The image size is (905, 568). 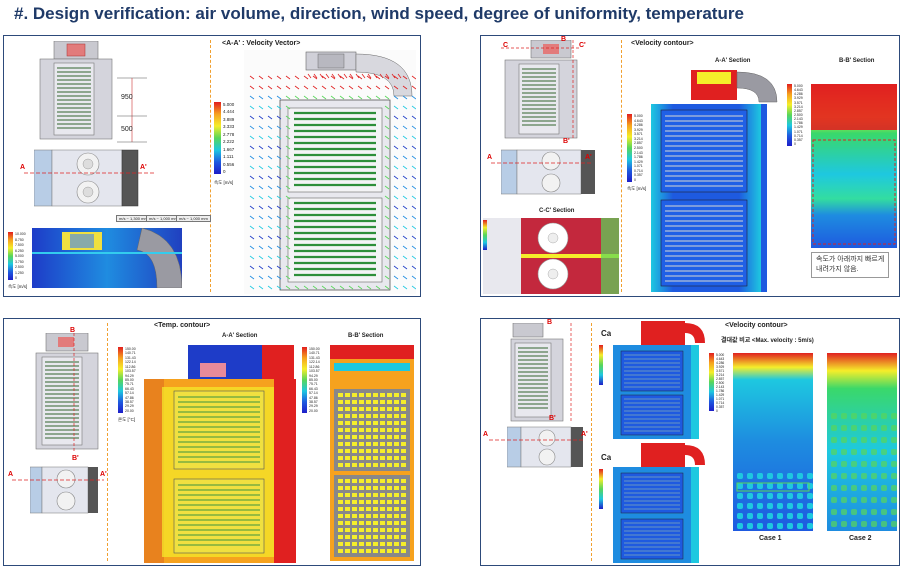 I want to click on bb-observation-note: 속도가 아래까지 빠르게 내려가지 않음., so click(x=850, y=265).